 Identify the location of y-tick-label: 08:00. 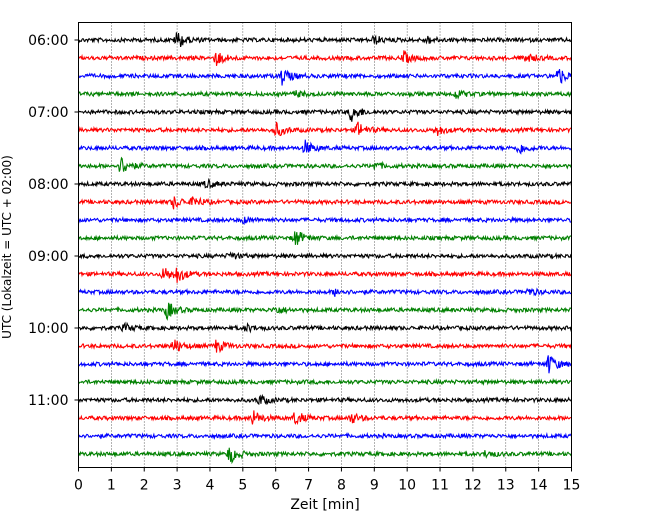
(48, 185).